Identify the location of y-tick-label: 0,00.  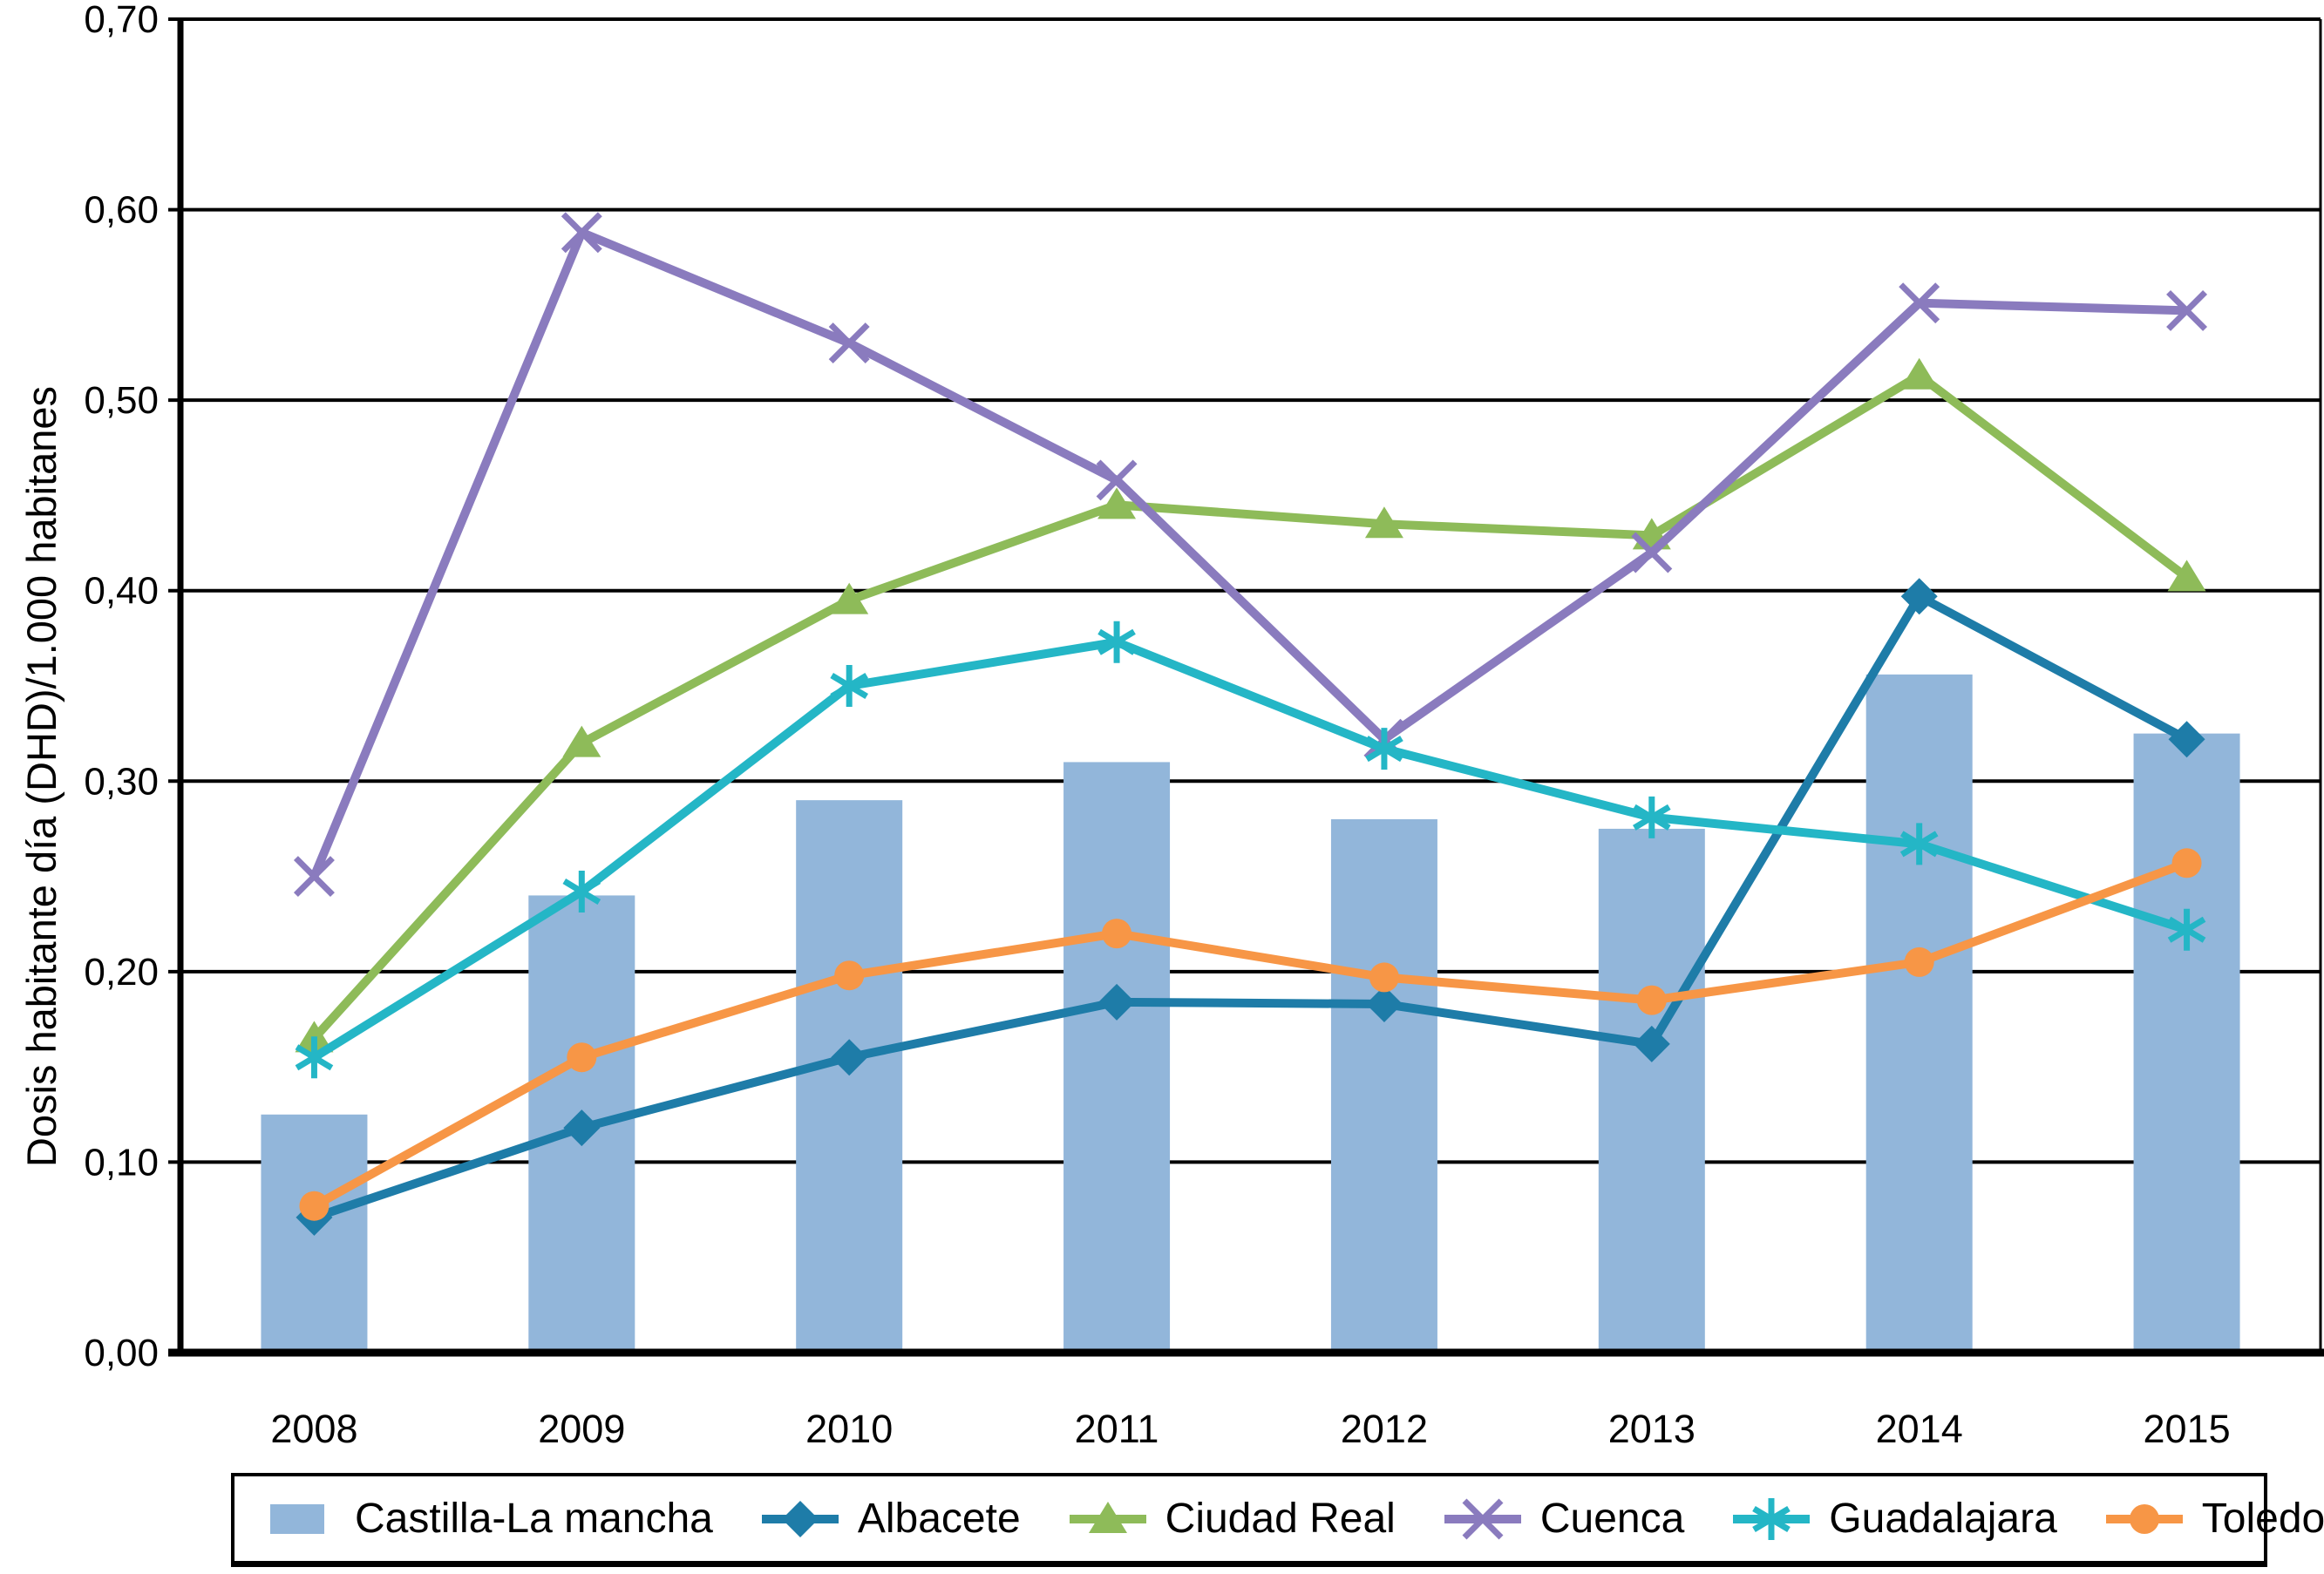
(121, 1353).